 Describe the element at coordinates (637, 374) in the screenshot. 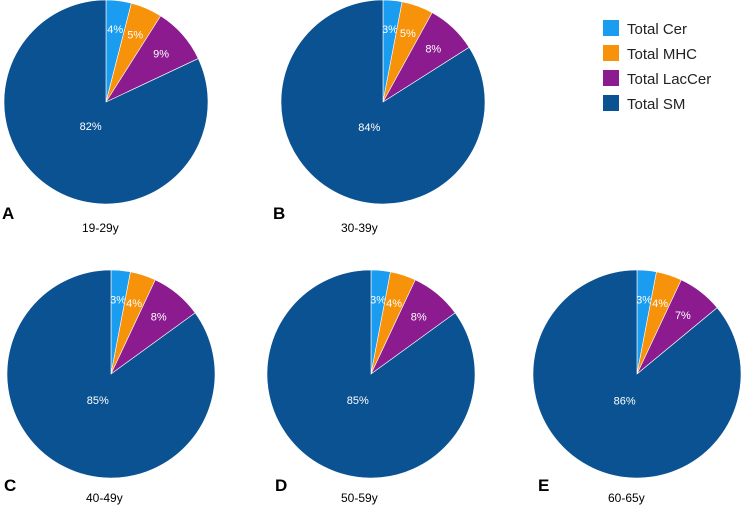

I see `pie-slice-e-total-sm` at that location.